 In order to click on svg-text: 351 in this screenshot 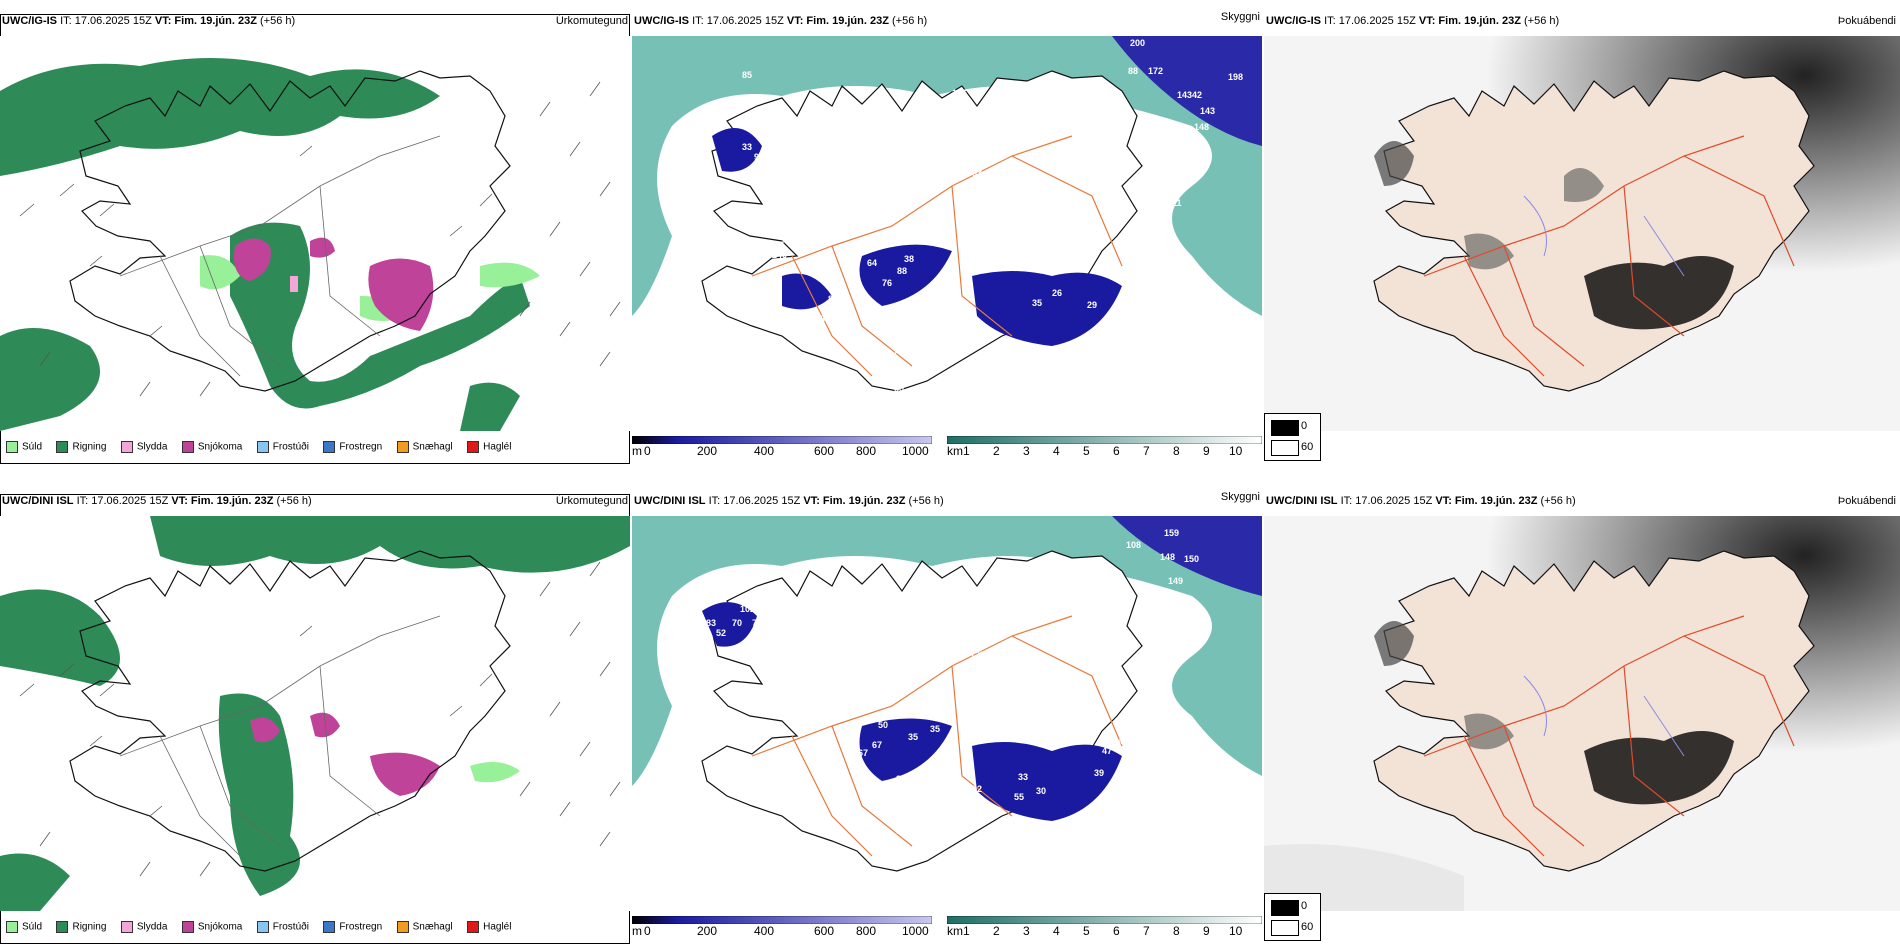, I will do `click(903, 779)`.